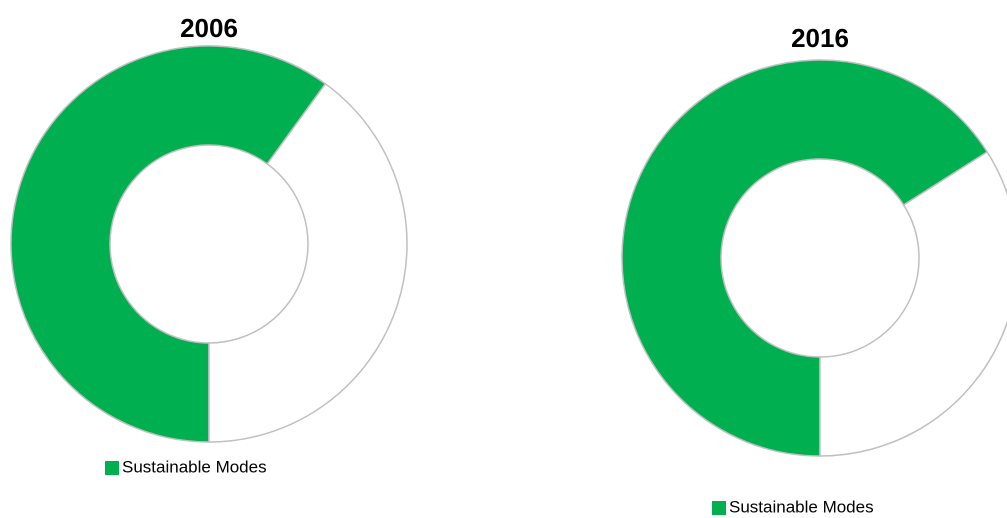  What do you see at coordinates (209, 28) in the screenshot?
I see `chart-title: 2006` at bounding box center [209, 28].